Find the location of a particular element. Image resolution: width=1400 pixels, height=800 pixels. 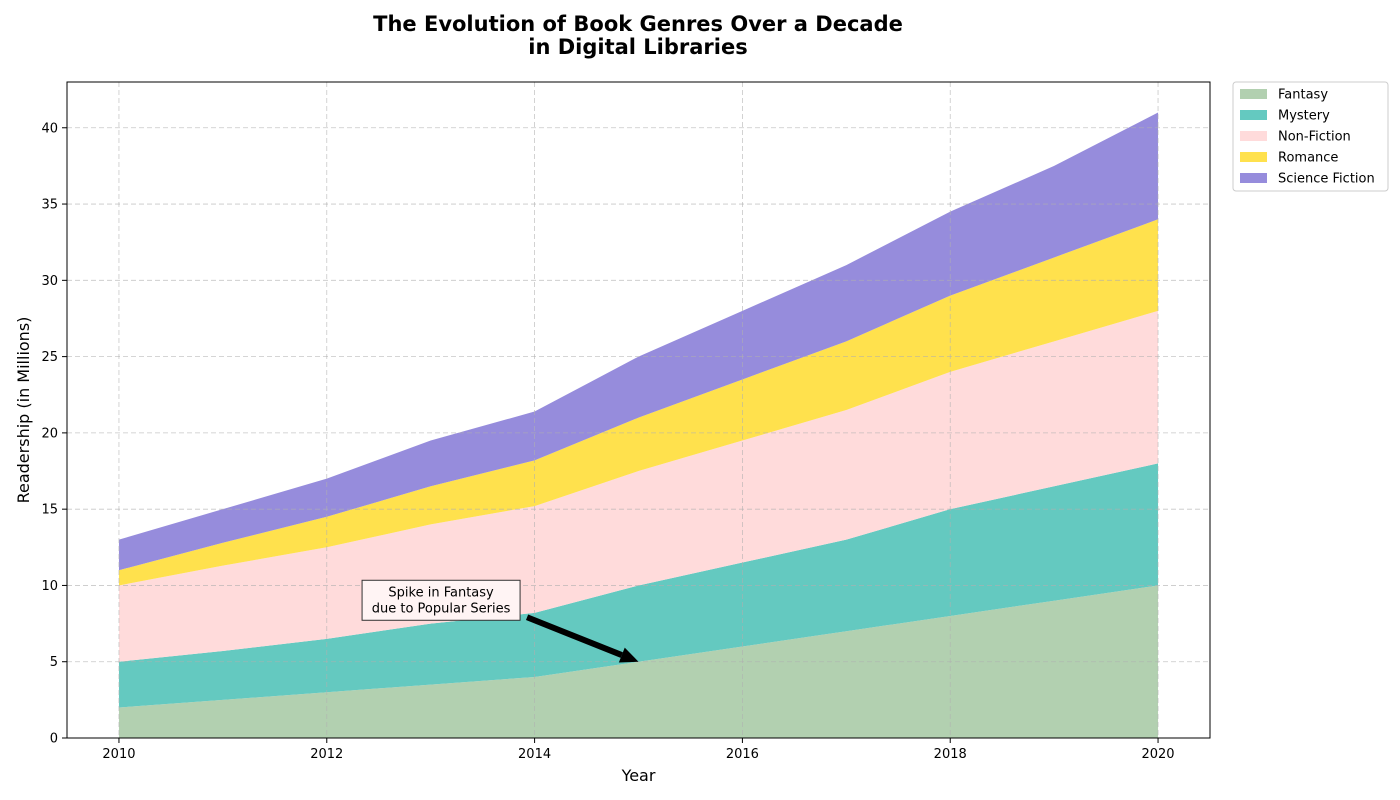

annotation-text-line: Spike in Fantasy is located at coordinates (441, 592).